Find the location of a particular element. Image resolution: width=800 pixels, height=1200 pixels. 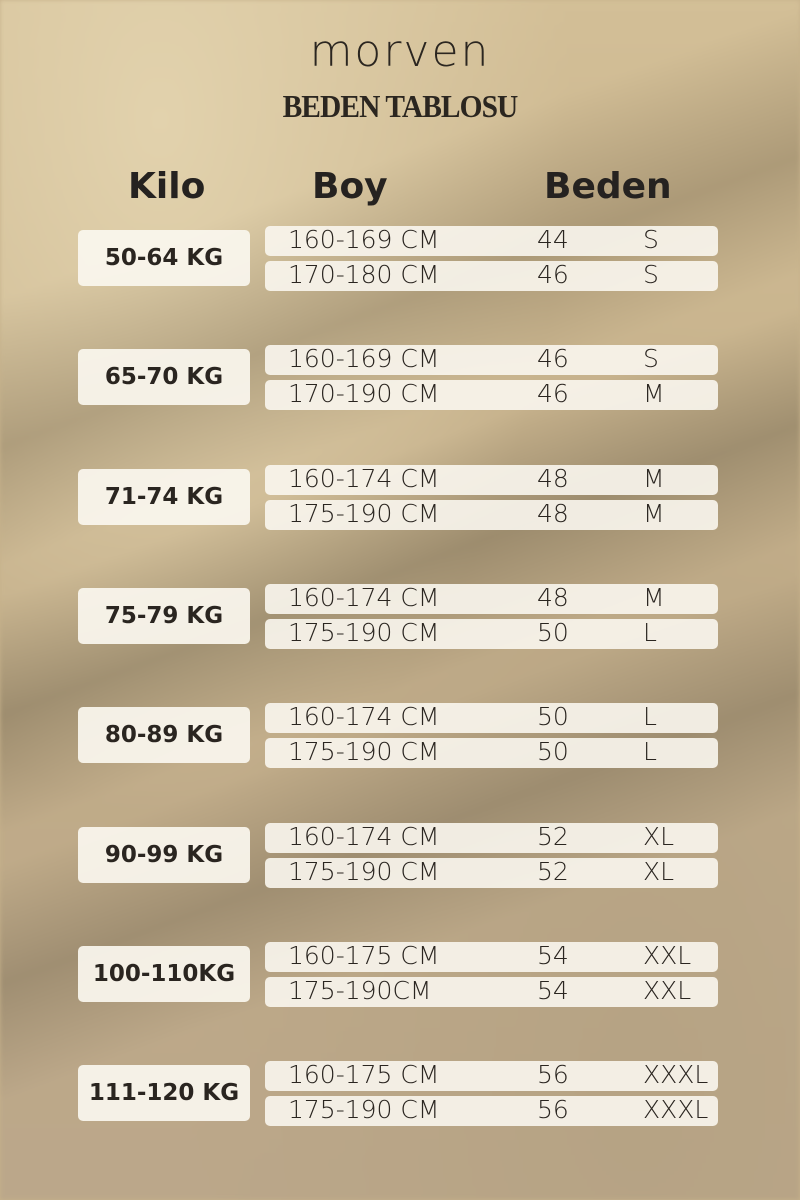

boy-cell: 170-180 CM is located at coordinates (364, 274).